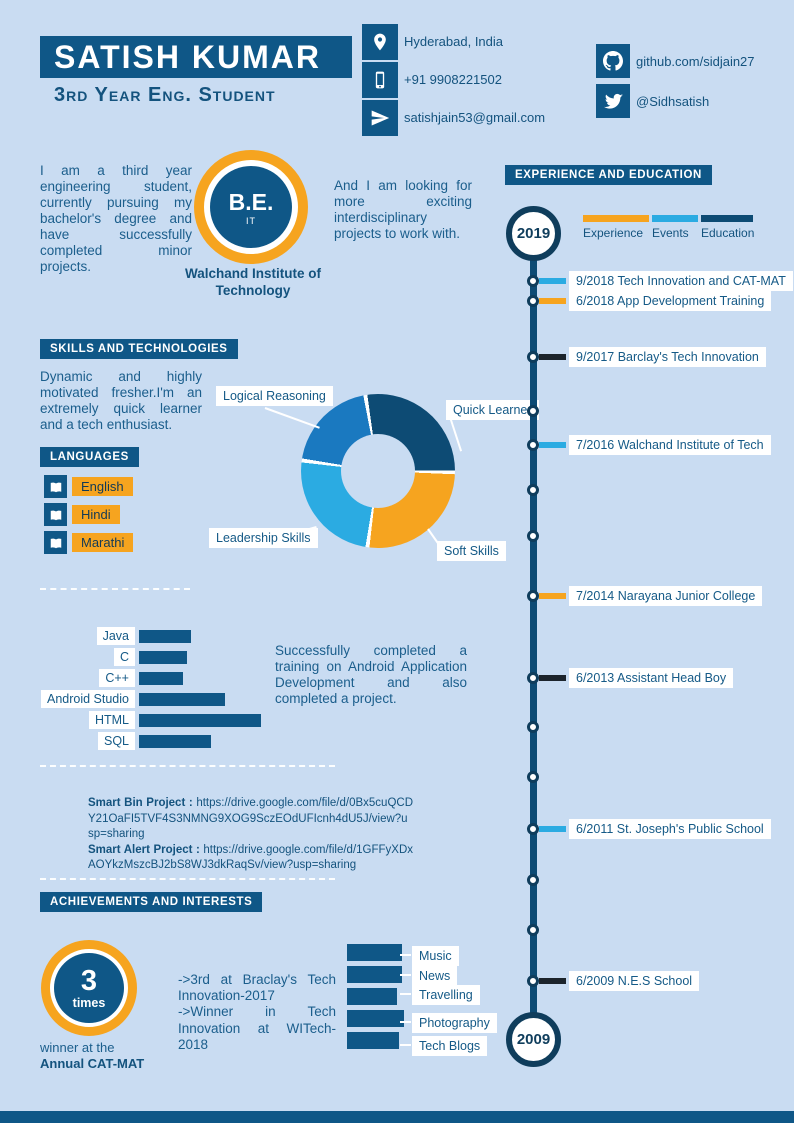 This screenshot has width=794, height=1123. I want to click on tech-bar-row: Android Studio, so click(132, 699).